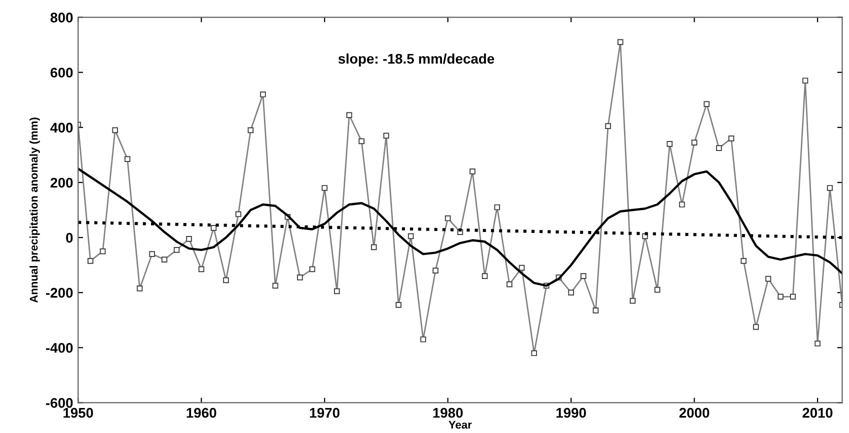  What do you see at coordinates (61, 73) in the screenshot?
I see `y-tick-label: 600` at bounding box center [61, 73].